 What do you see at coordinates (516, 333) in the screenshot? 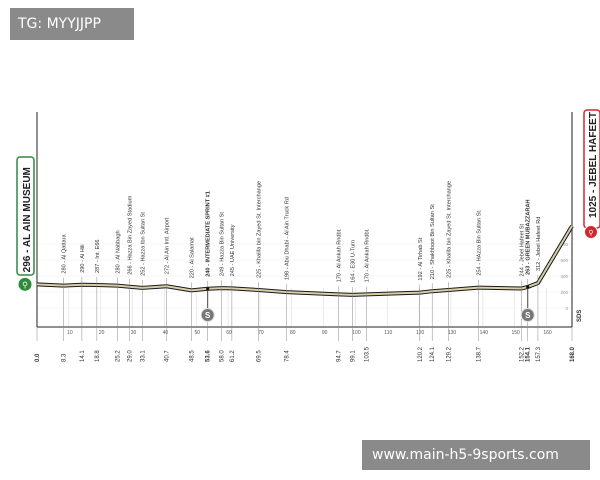
I see `x-tick-label: 150` at bounding box center [516, 333].